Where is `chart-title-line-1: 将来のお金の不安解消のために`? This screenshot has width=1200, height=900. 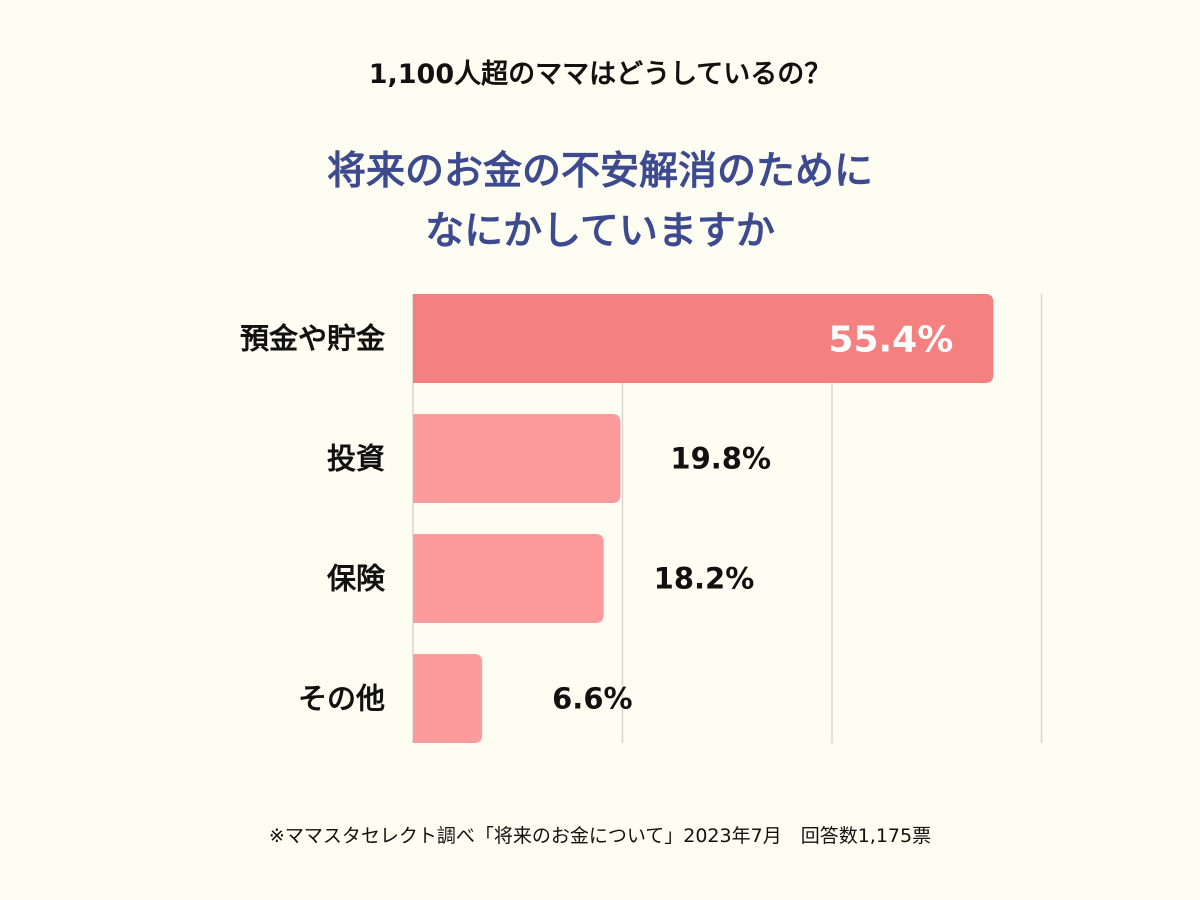 chart-title-line-1: 将来のお金の不安解消のために is located at coordinates (599, 171).